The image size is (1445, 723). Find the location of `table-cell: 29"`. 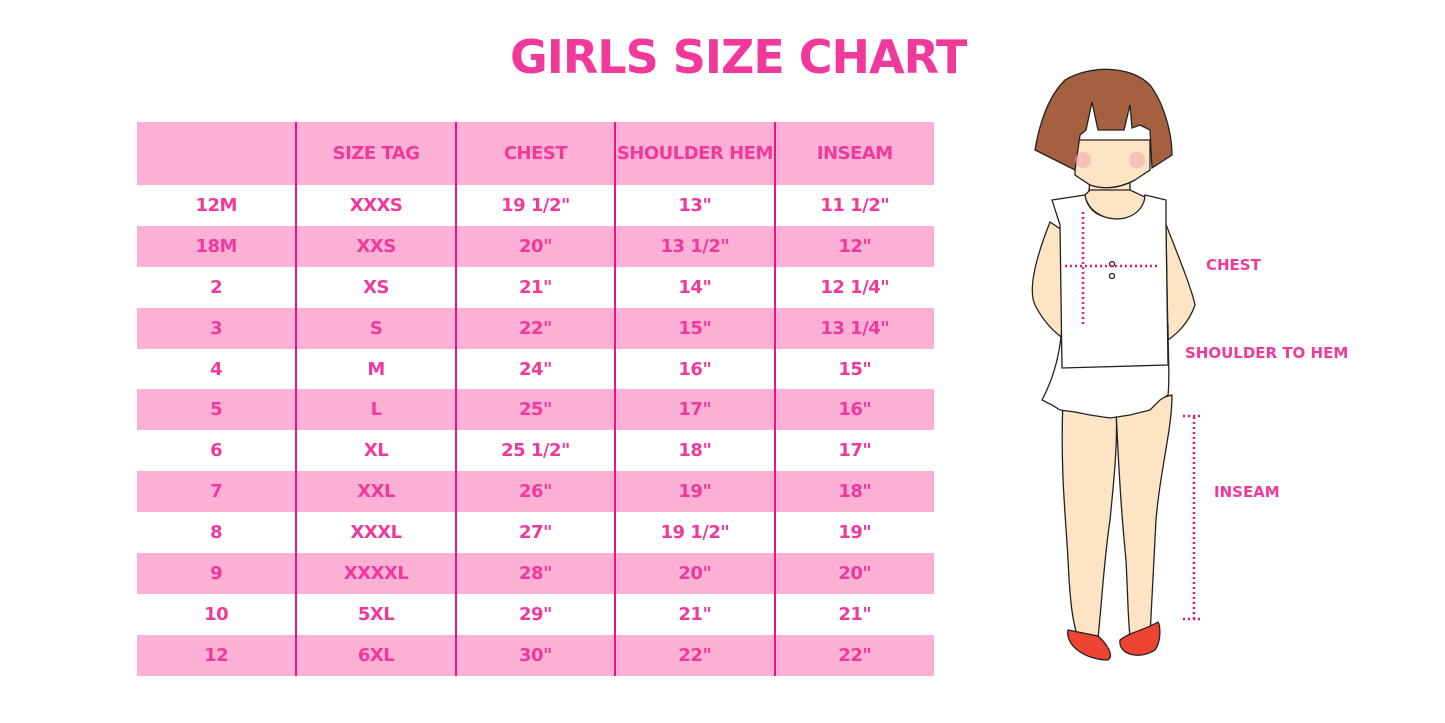

table-cell: 29" is located at coordinates (535, 614).